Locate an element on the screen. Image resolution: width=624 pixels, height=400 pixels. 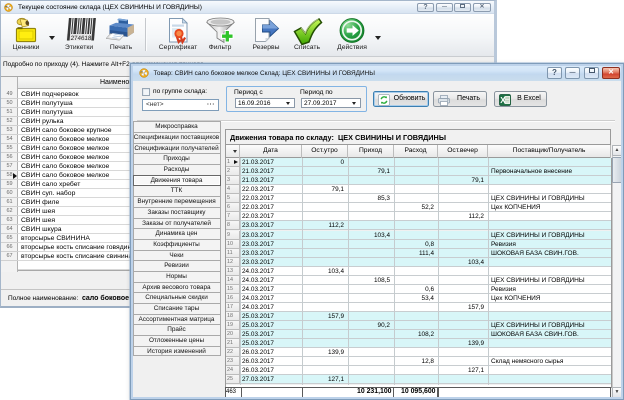
svg-text: 274618 is located at coordinates (81, 38).